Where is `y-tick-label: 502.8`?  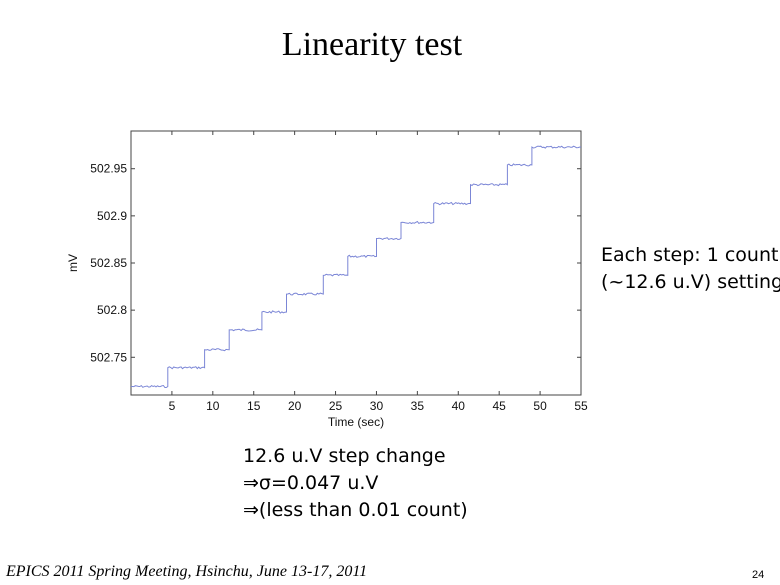
y-tick-label: 502.8 is located at coordinates (112, 310).